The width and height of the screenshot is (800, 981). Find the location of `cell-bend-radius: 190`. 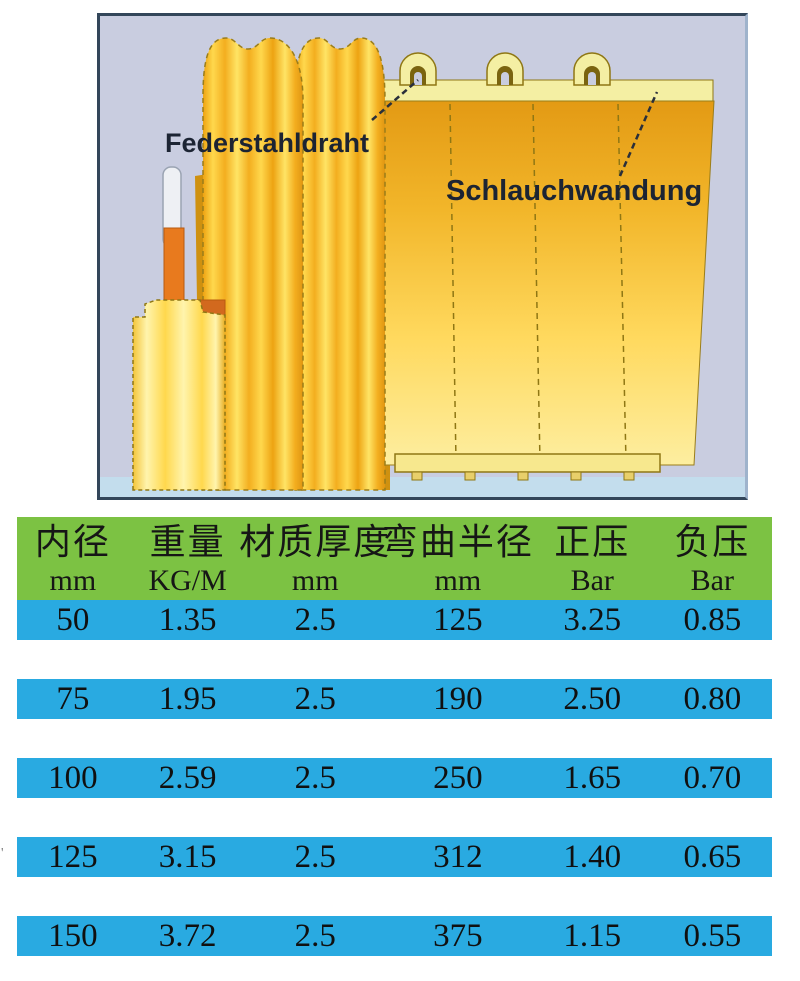

cell-bend-radius: 190 is located at coordinates (458, 698).